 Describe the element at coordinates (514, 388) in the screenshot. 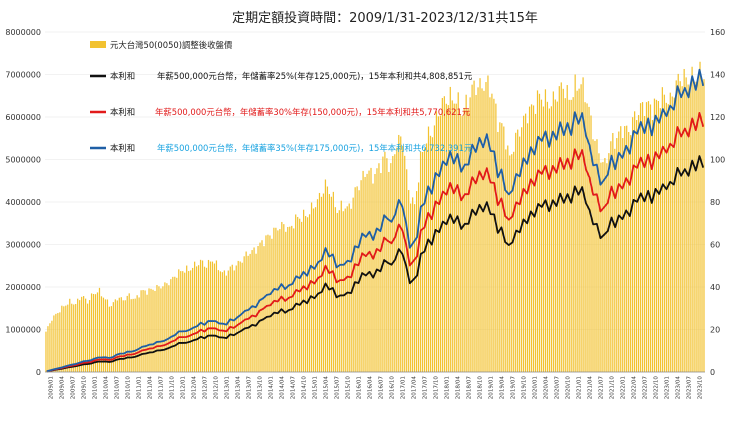

I see `x-tick-label: 2019/07` at that location.